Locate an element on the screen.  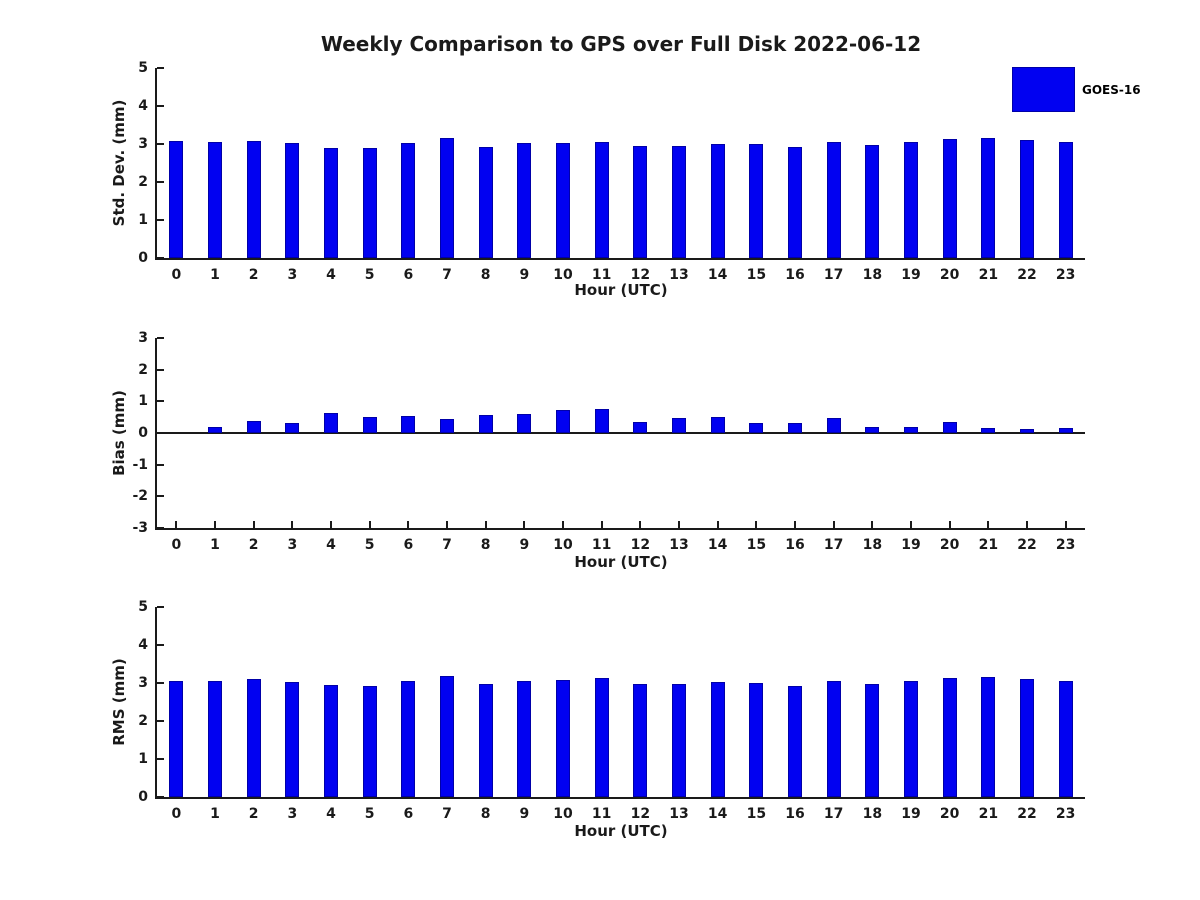
stddev-y-axis-label: Std. Dev. (mm) is located at coordinates (119, 163).